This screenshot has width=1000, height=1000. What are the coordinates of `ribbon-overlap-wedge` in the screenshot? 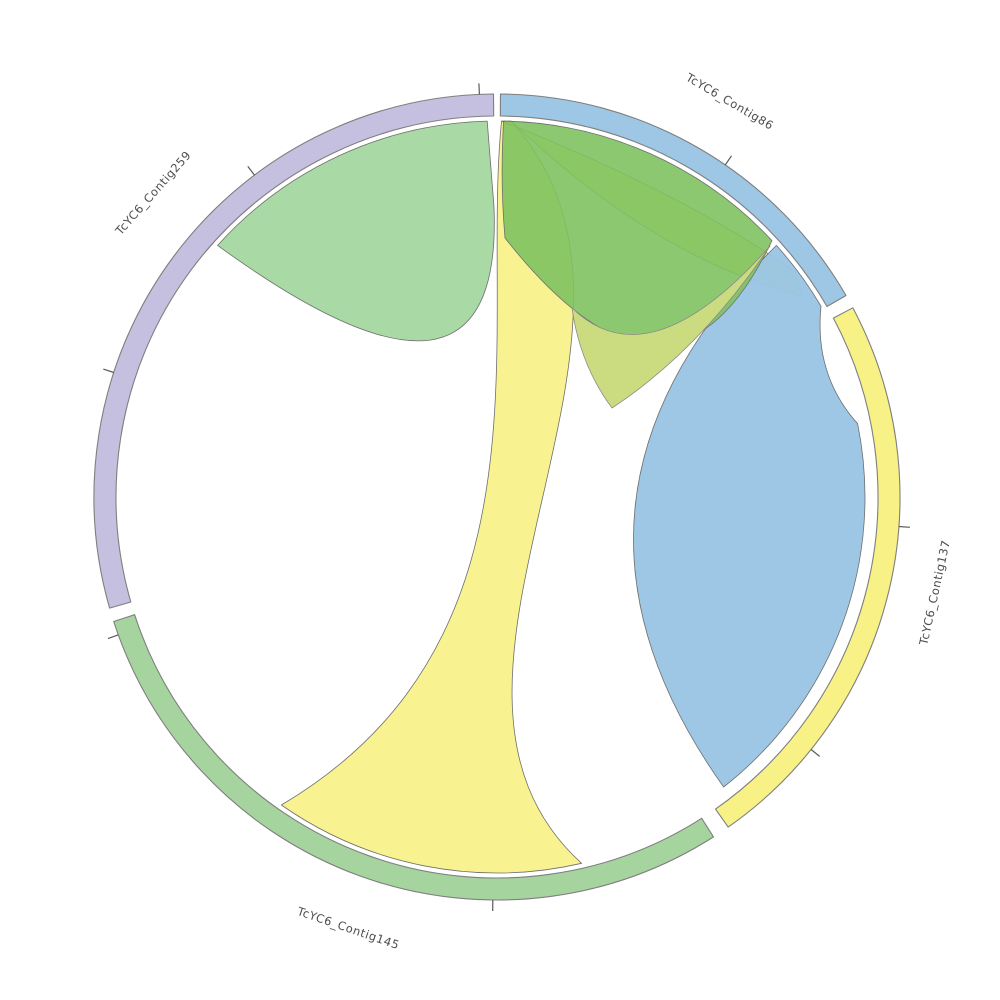 It's located at (671, 327).